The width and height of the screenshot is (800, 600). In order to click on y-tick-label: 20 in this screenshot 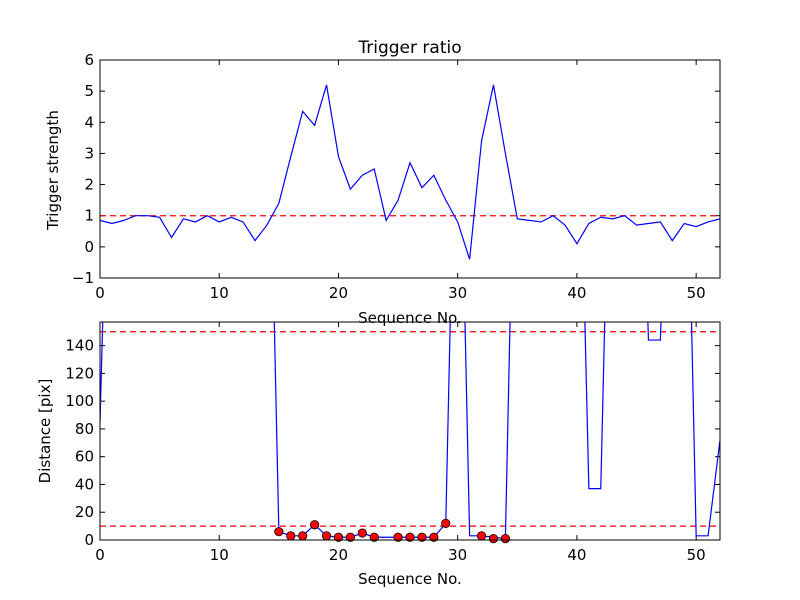, I will do `click(84, 512)`.